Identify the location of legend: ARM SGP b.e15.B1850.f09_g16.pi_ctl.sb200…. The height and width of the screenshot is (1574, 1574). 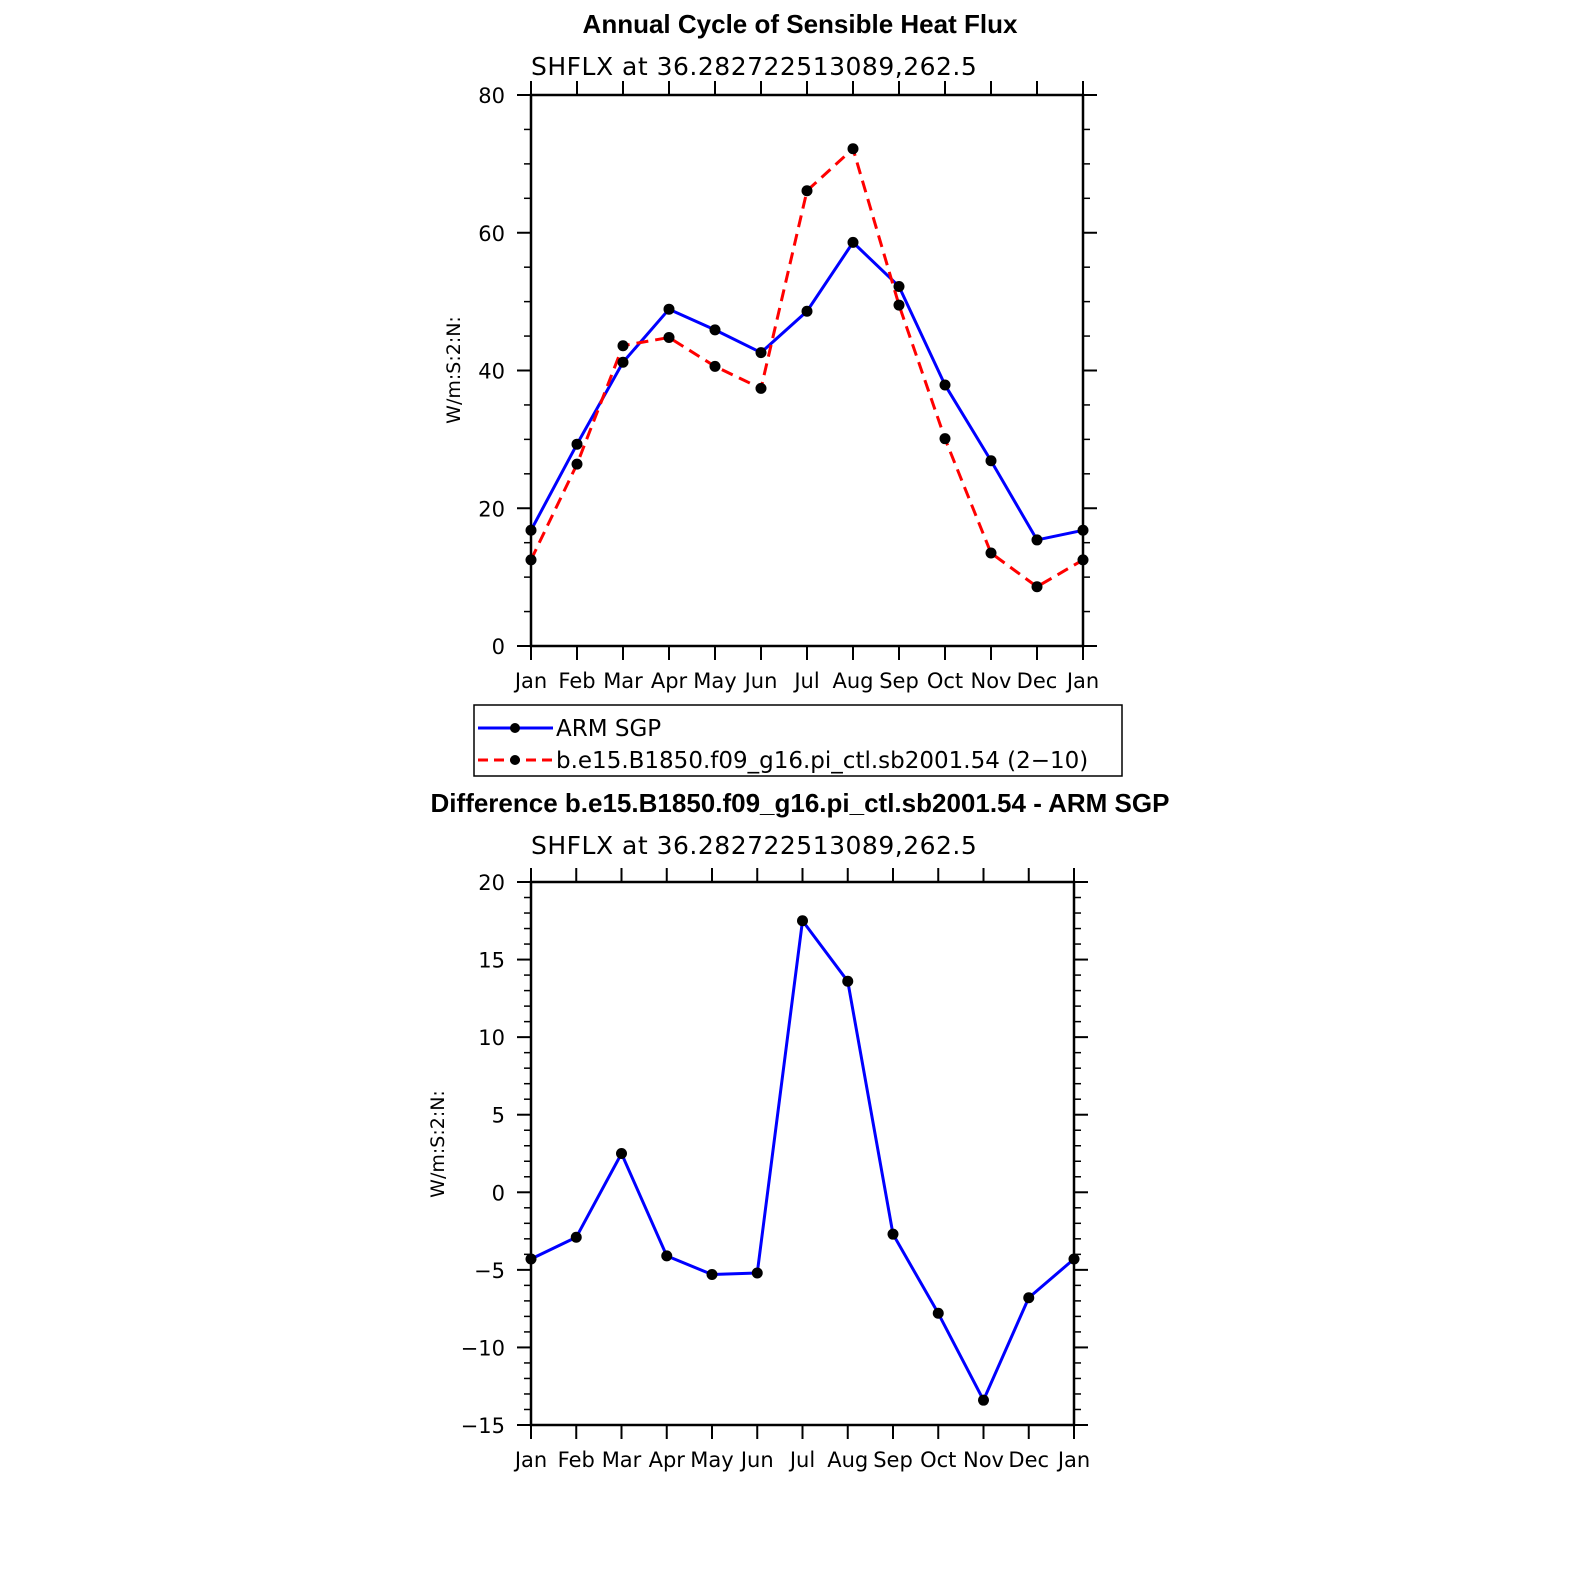
(798, 740).